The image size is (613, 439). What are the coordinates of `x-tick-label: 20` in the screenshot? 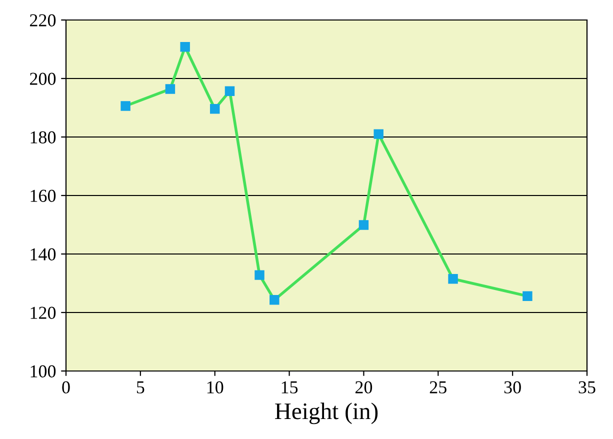 It's located at (363, 387).